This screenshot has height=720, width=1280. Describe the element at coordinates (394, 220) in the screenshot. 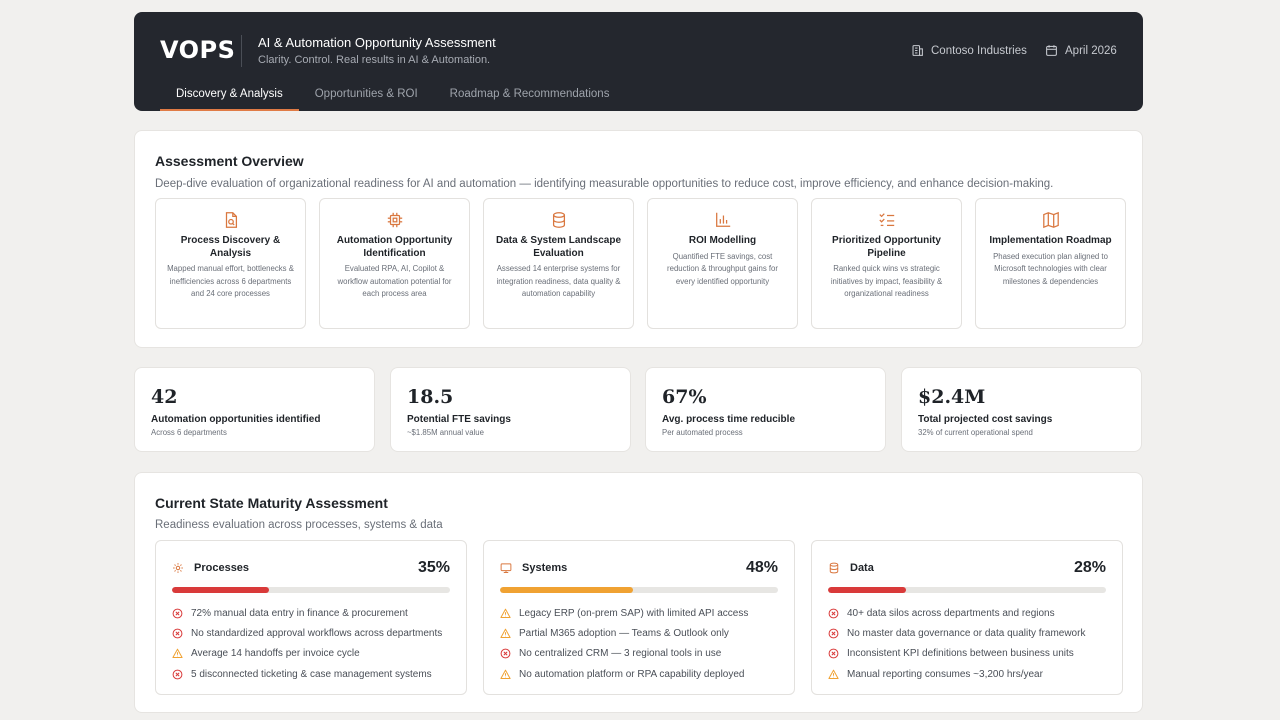

I see `cpu-chip-icon` at that location.